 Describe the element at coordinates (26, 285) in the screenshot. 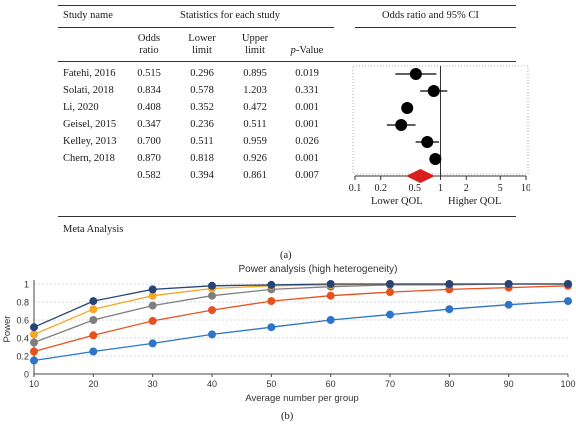

I see `y-tick-label: 1` at that location.